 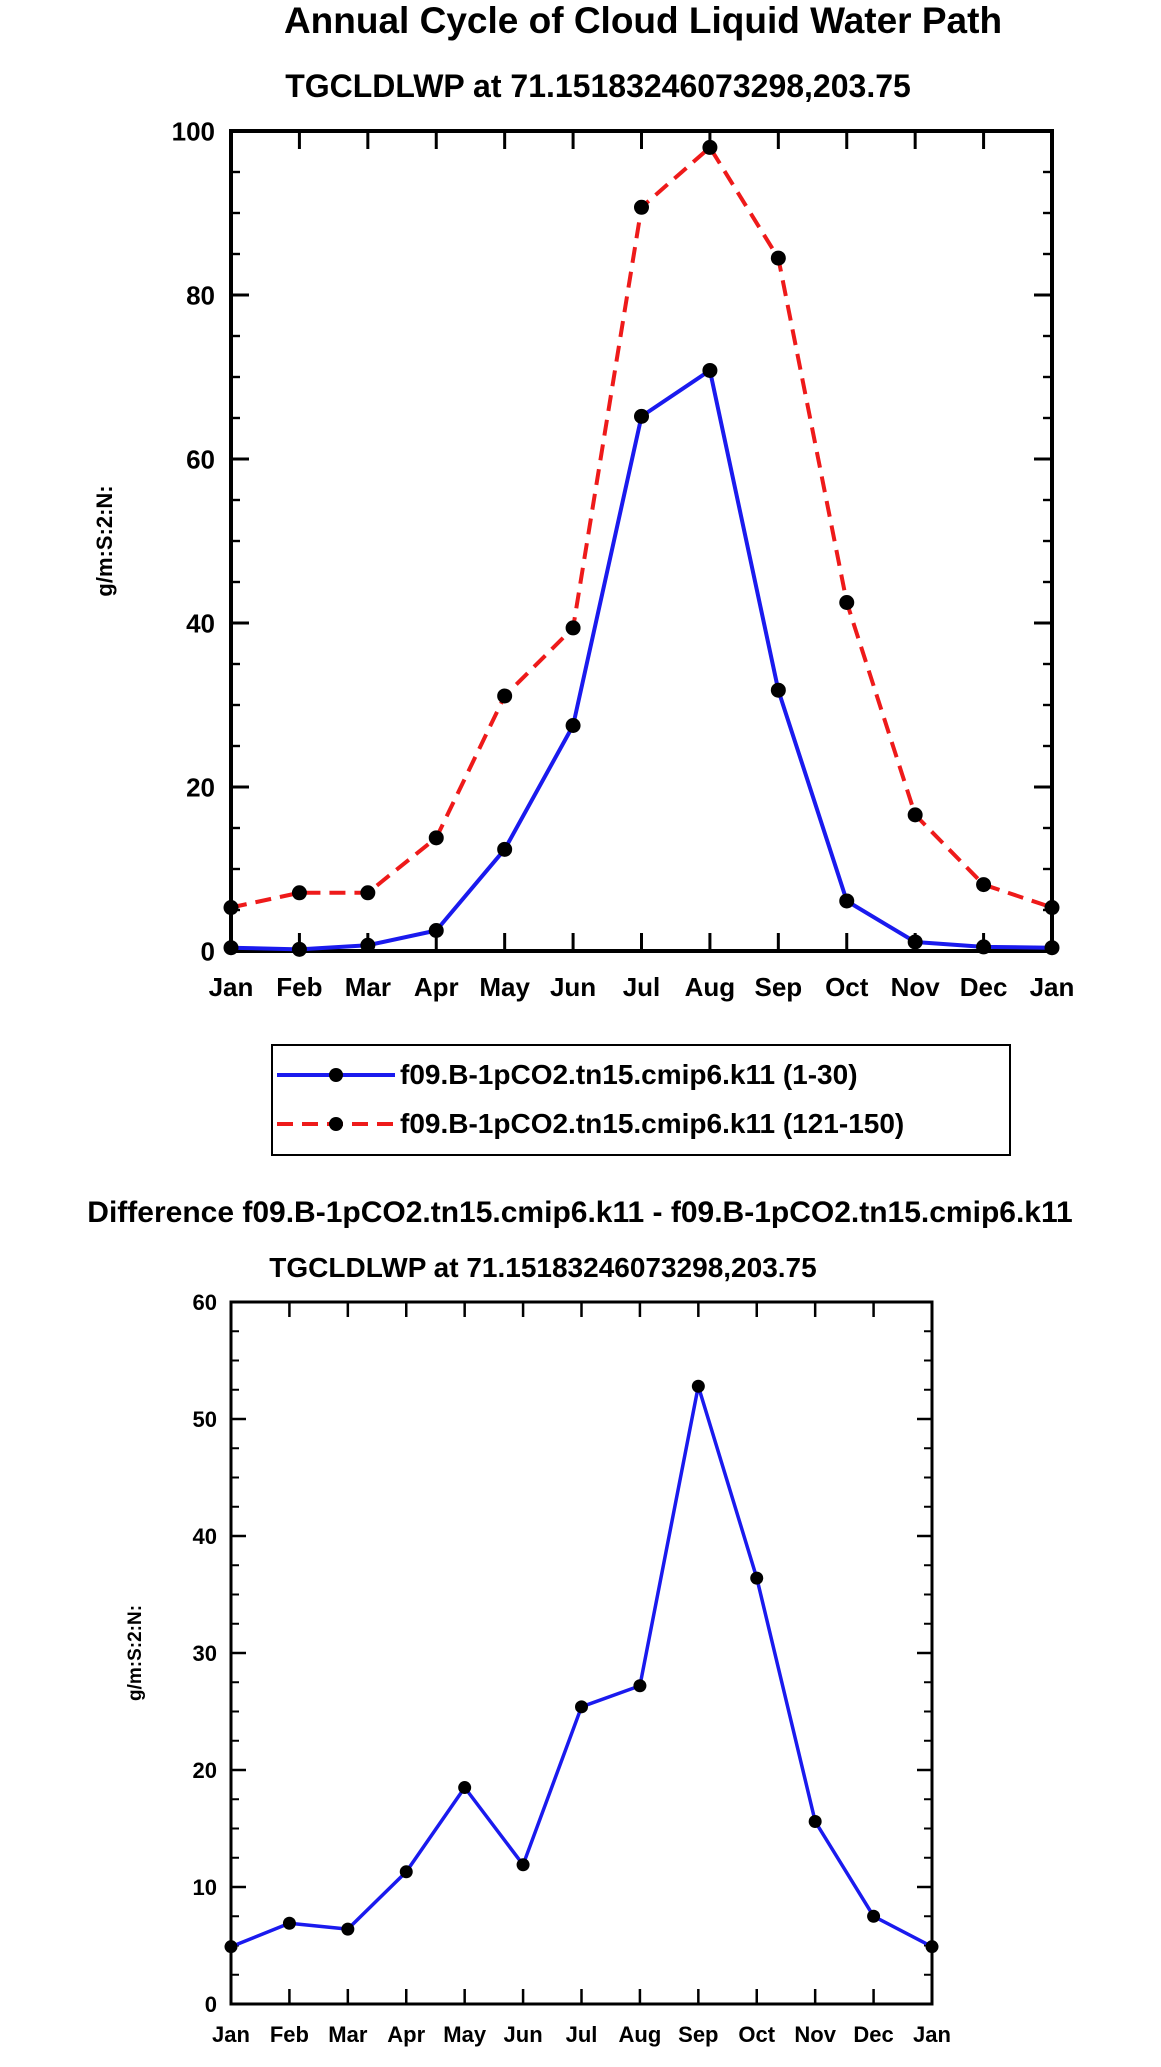 I want to click on chart-2-y-tick-label: 10, so click(x=205, y=1887).